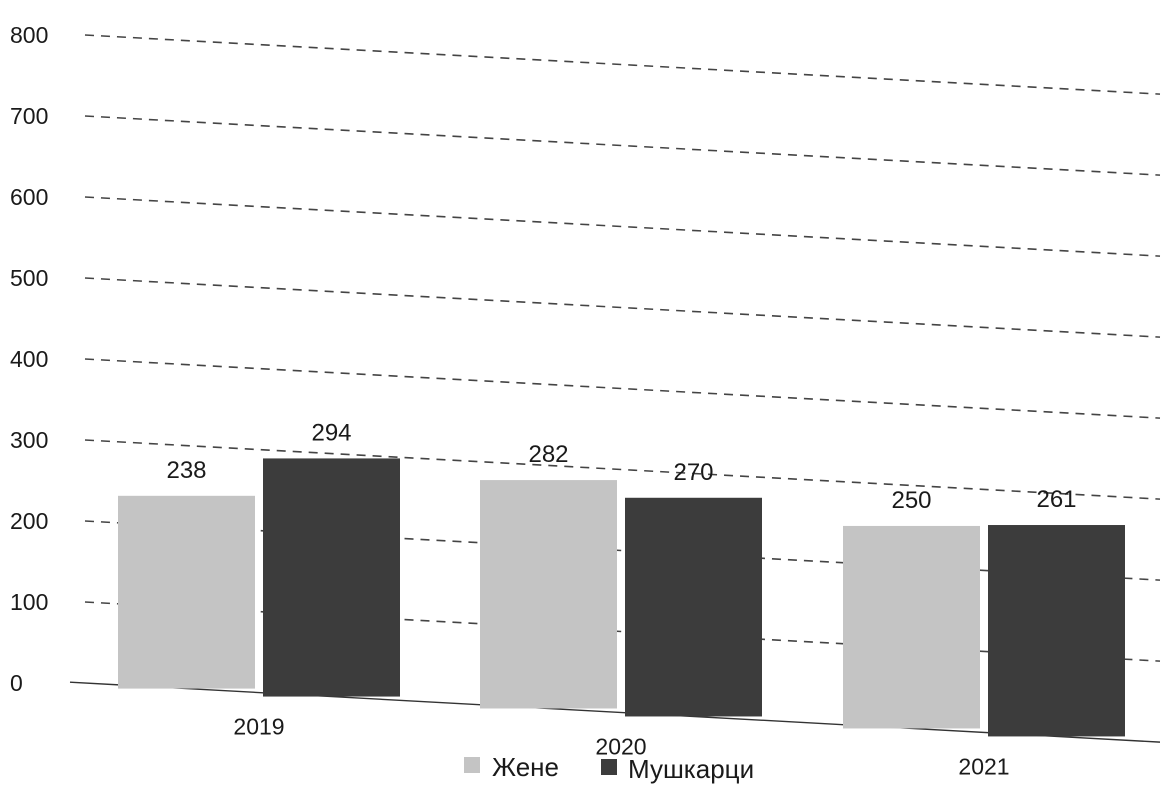 This screenshot has height=787, width=1164. I want to click on x-category-label: 2020, so click(620, 746).